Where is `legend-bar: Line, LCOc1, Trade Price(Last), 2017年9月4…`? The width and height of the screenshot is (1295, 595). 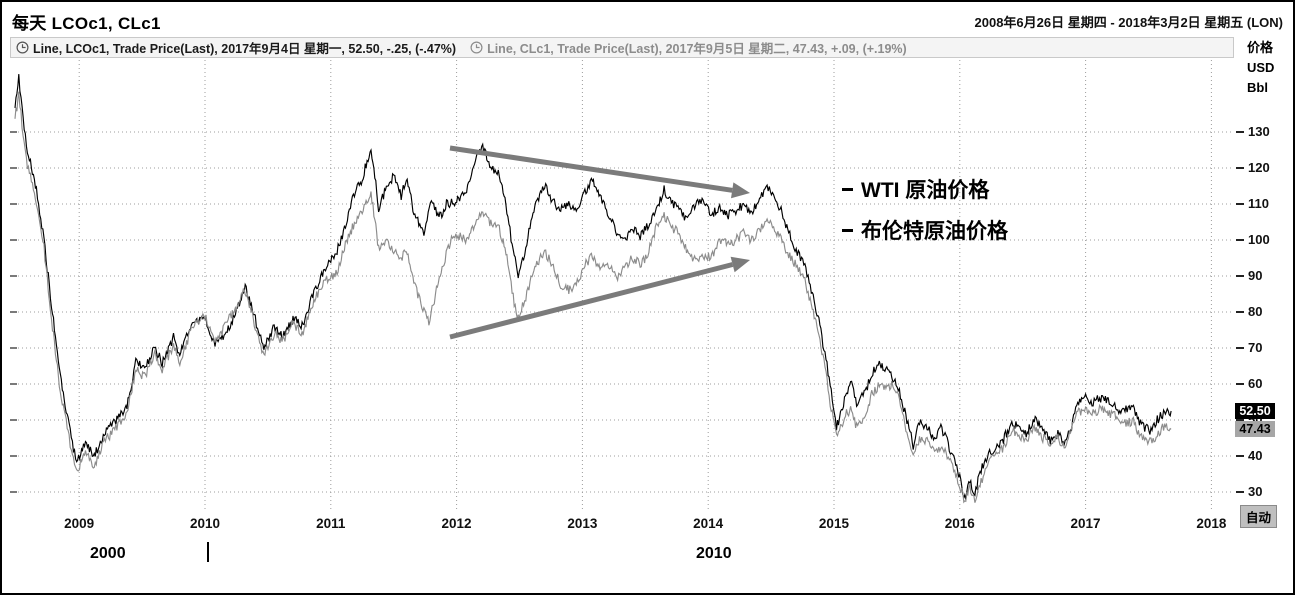 legend-bar: Line, LCOc1, Trade Price(Last), 2017年9月4… is located at coordinates (622, 47).